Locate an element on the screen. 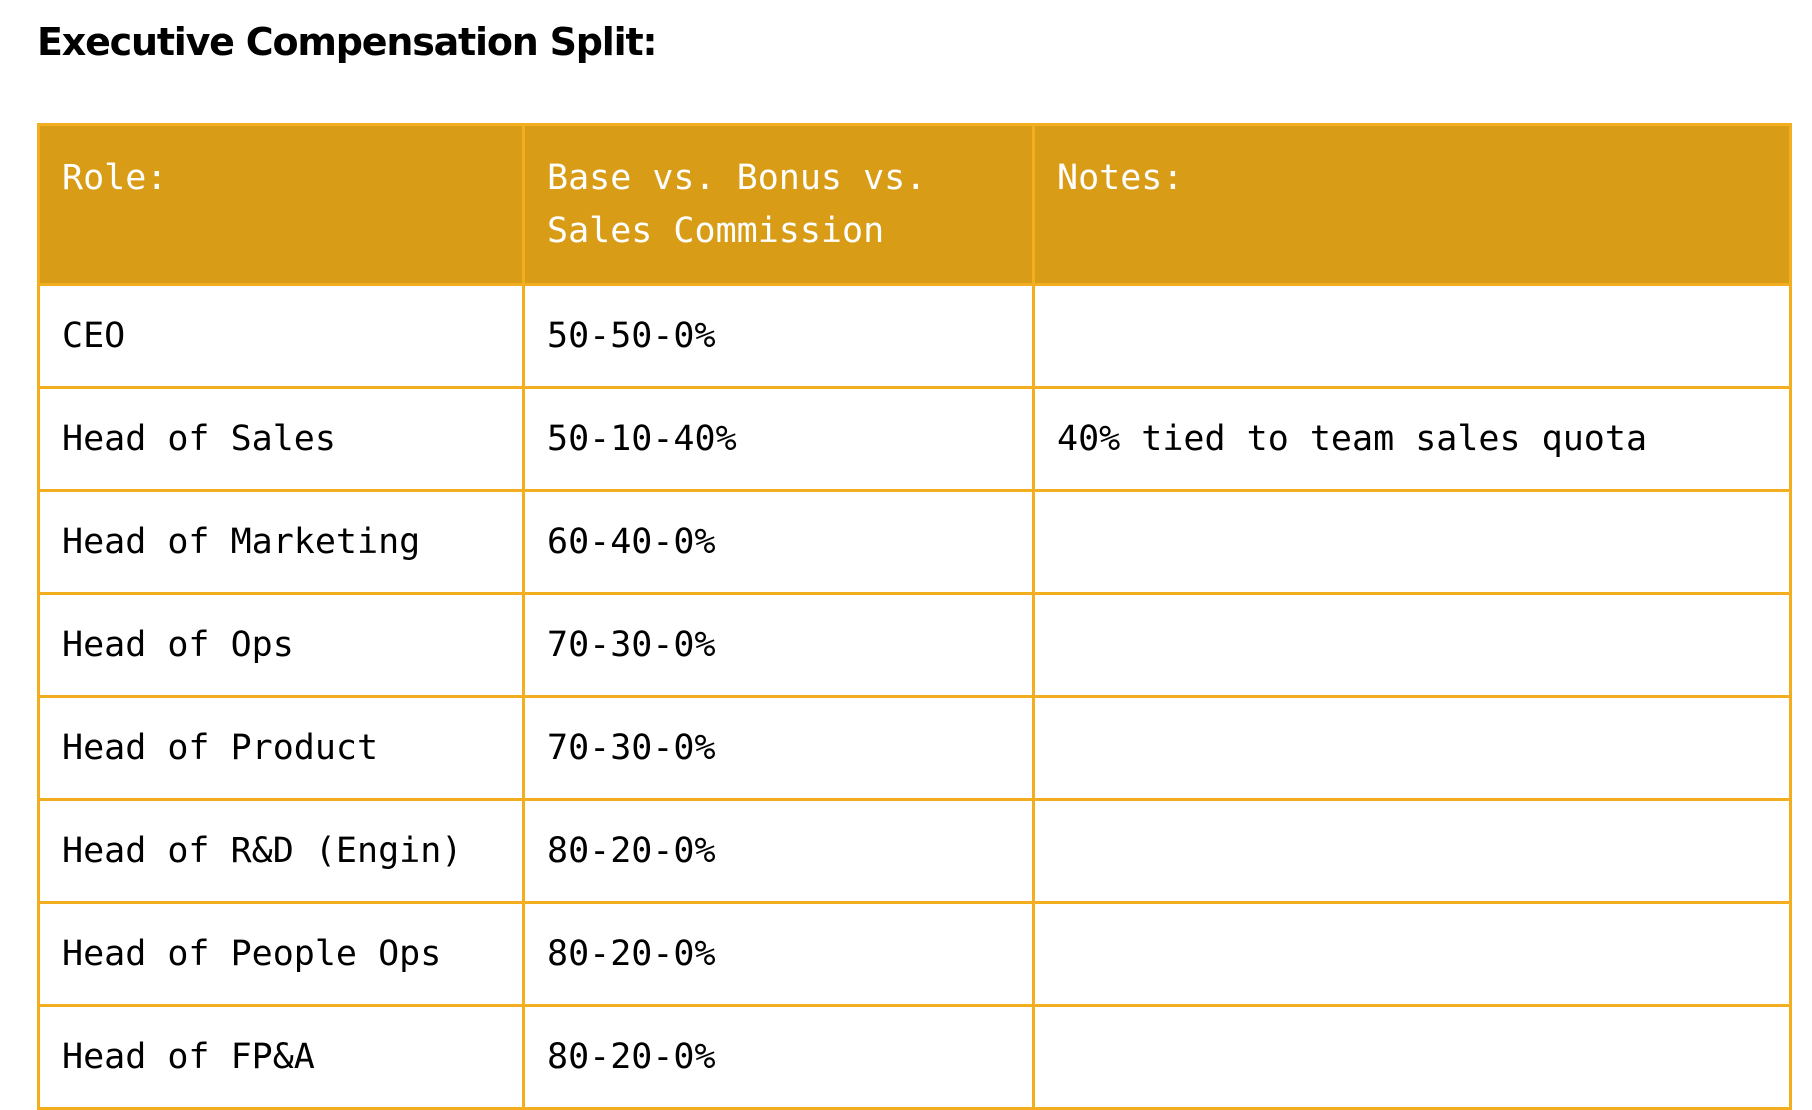  table-row: Head of Ops 70-30-0% is located at coordinates (914, 645).